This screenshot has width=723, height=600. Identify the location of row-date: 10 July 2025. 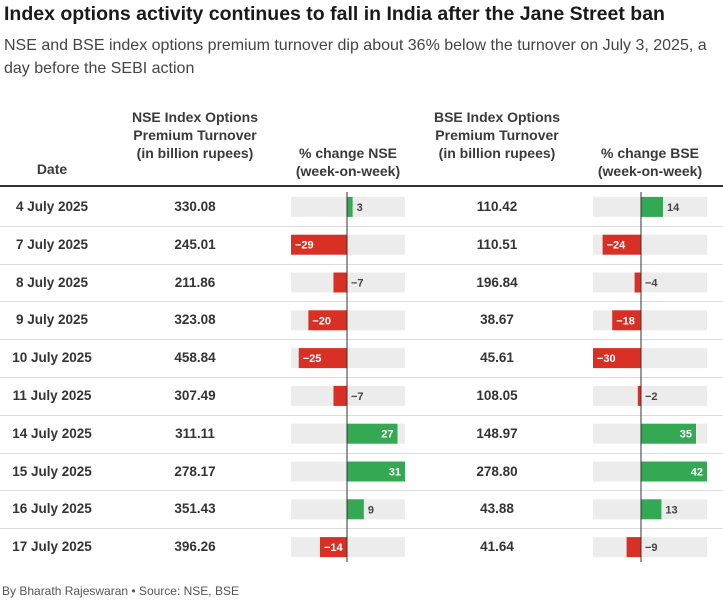
(52, 358).